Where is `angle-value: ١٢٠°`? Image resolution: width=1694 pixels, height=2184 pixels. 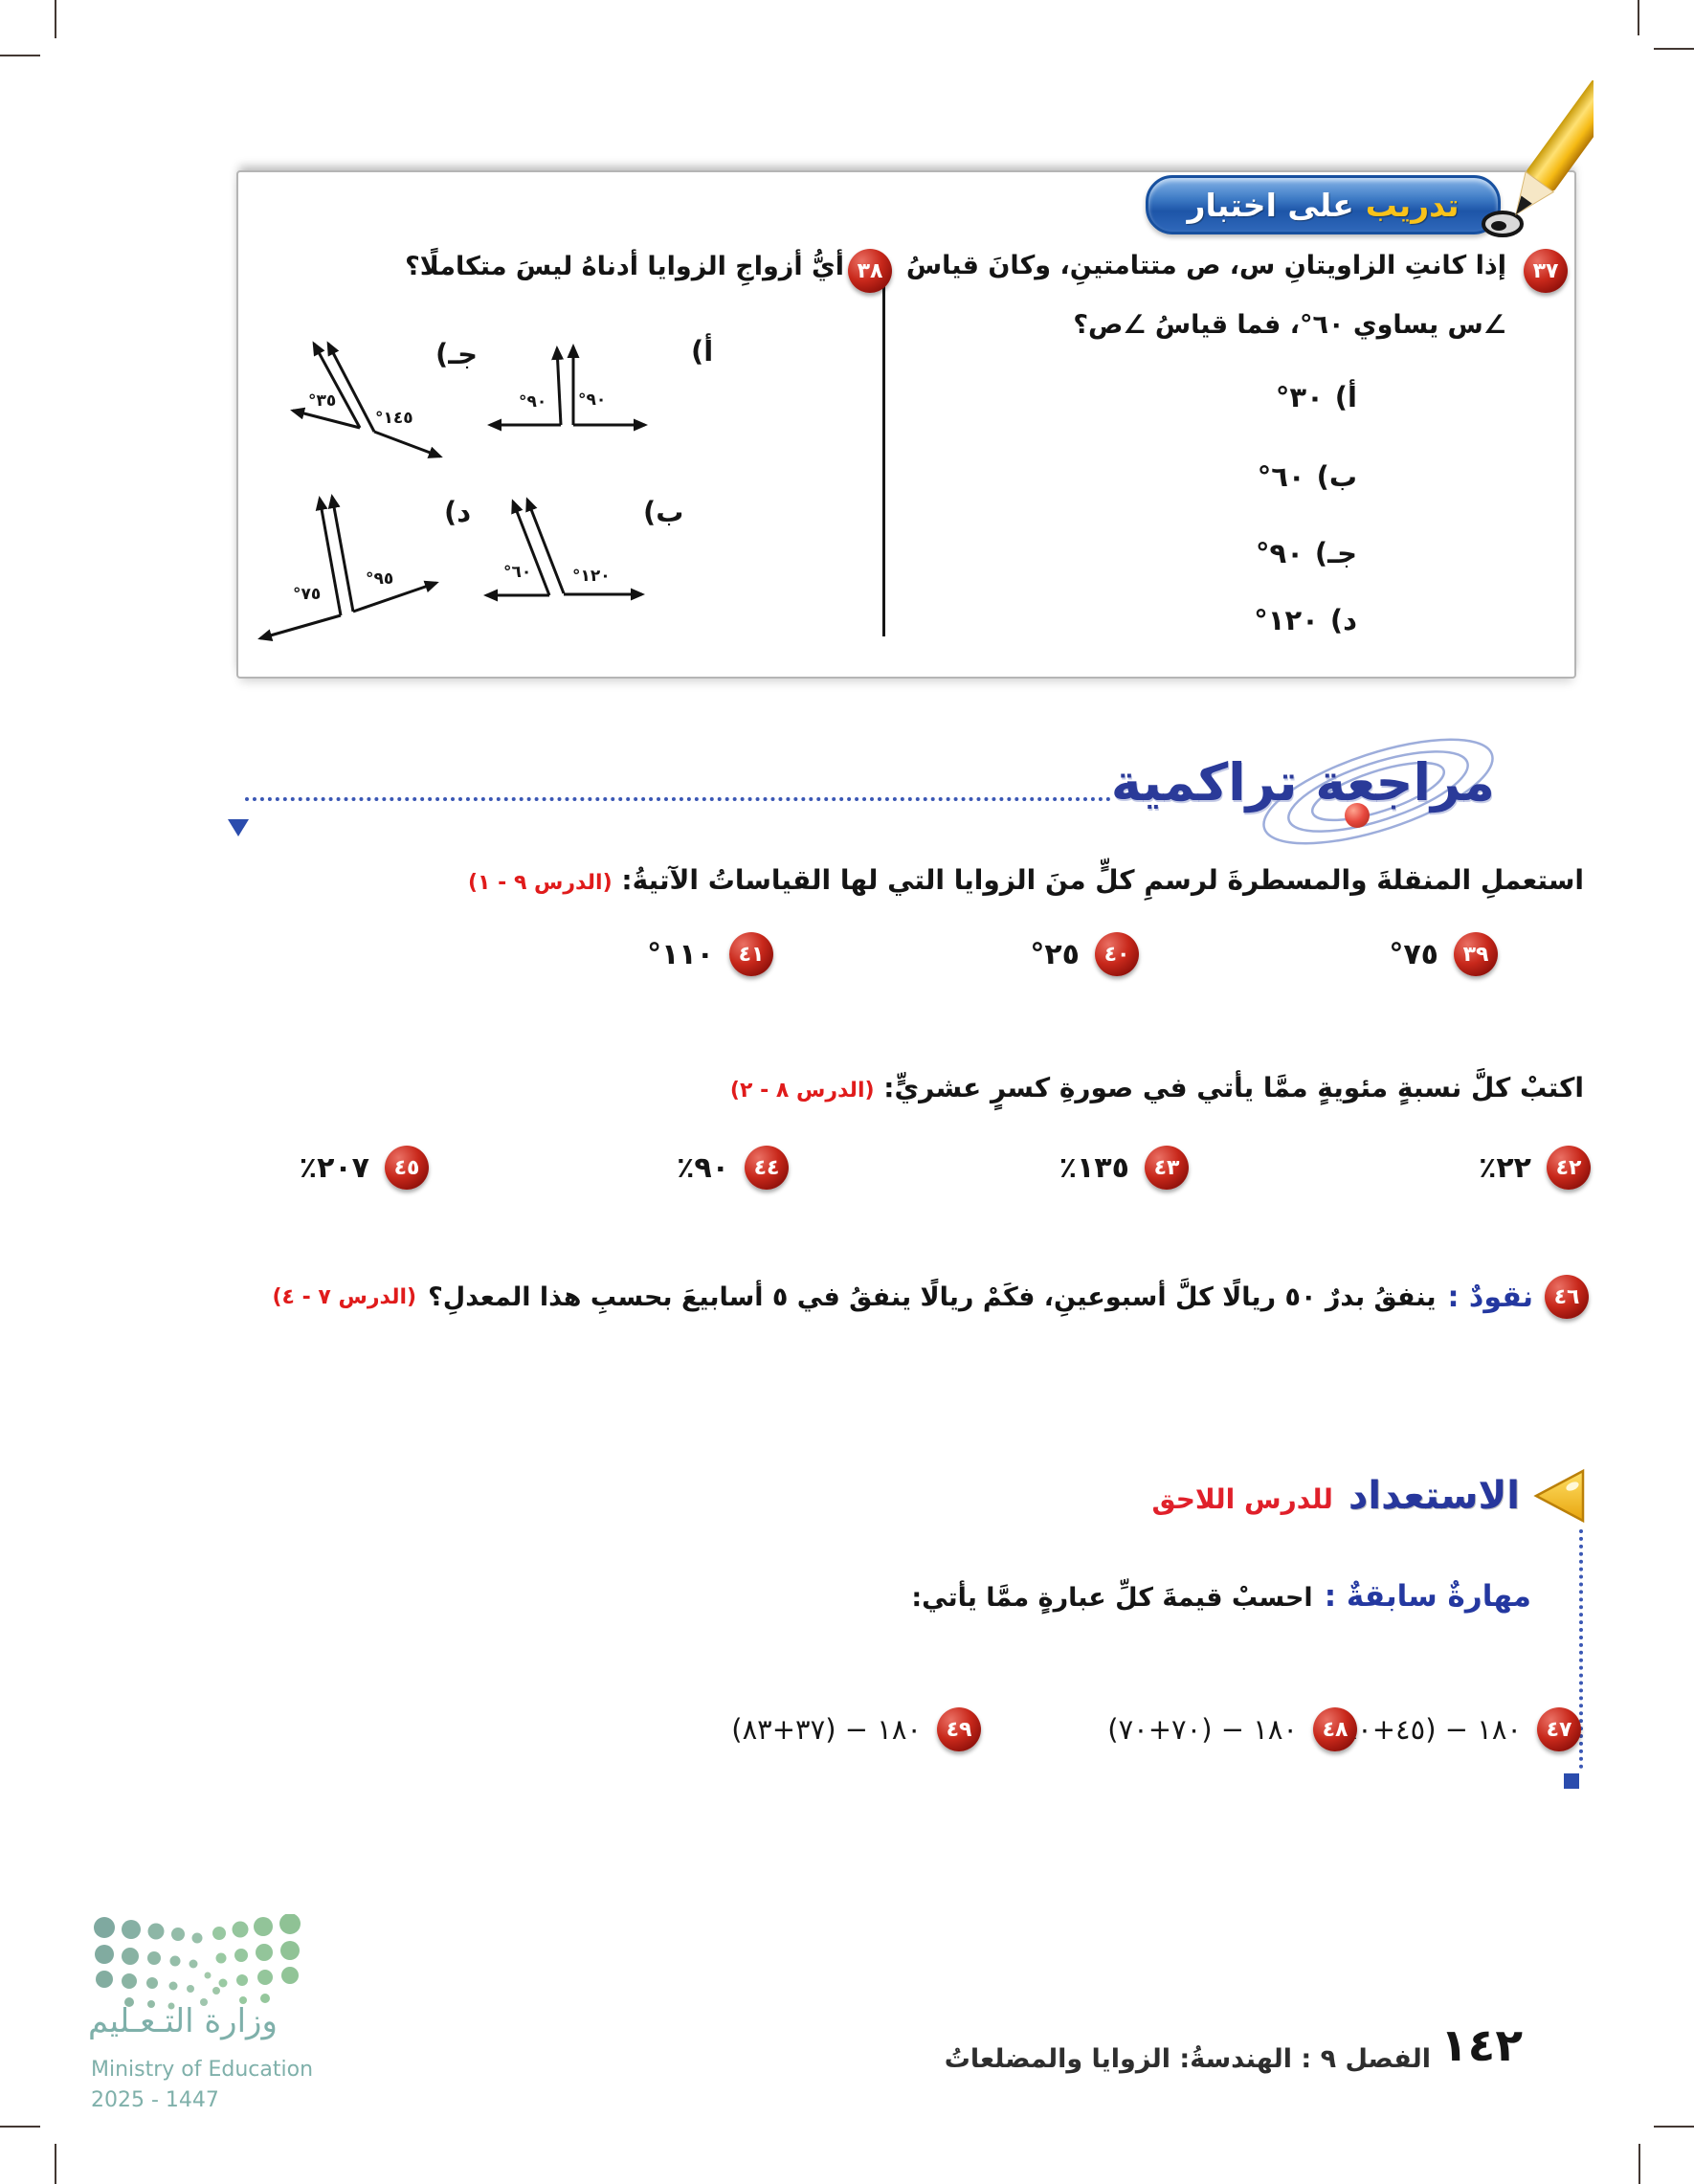 angle-value: ١٢٠° is located at coordinates (591, 576).